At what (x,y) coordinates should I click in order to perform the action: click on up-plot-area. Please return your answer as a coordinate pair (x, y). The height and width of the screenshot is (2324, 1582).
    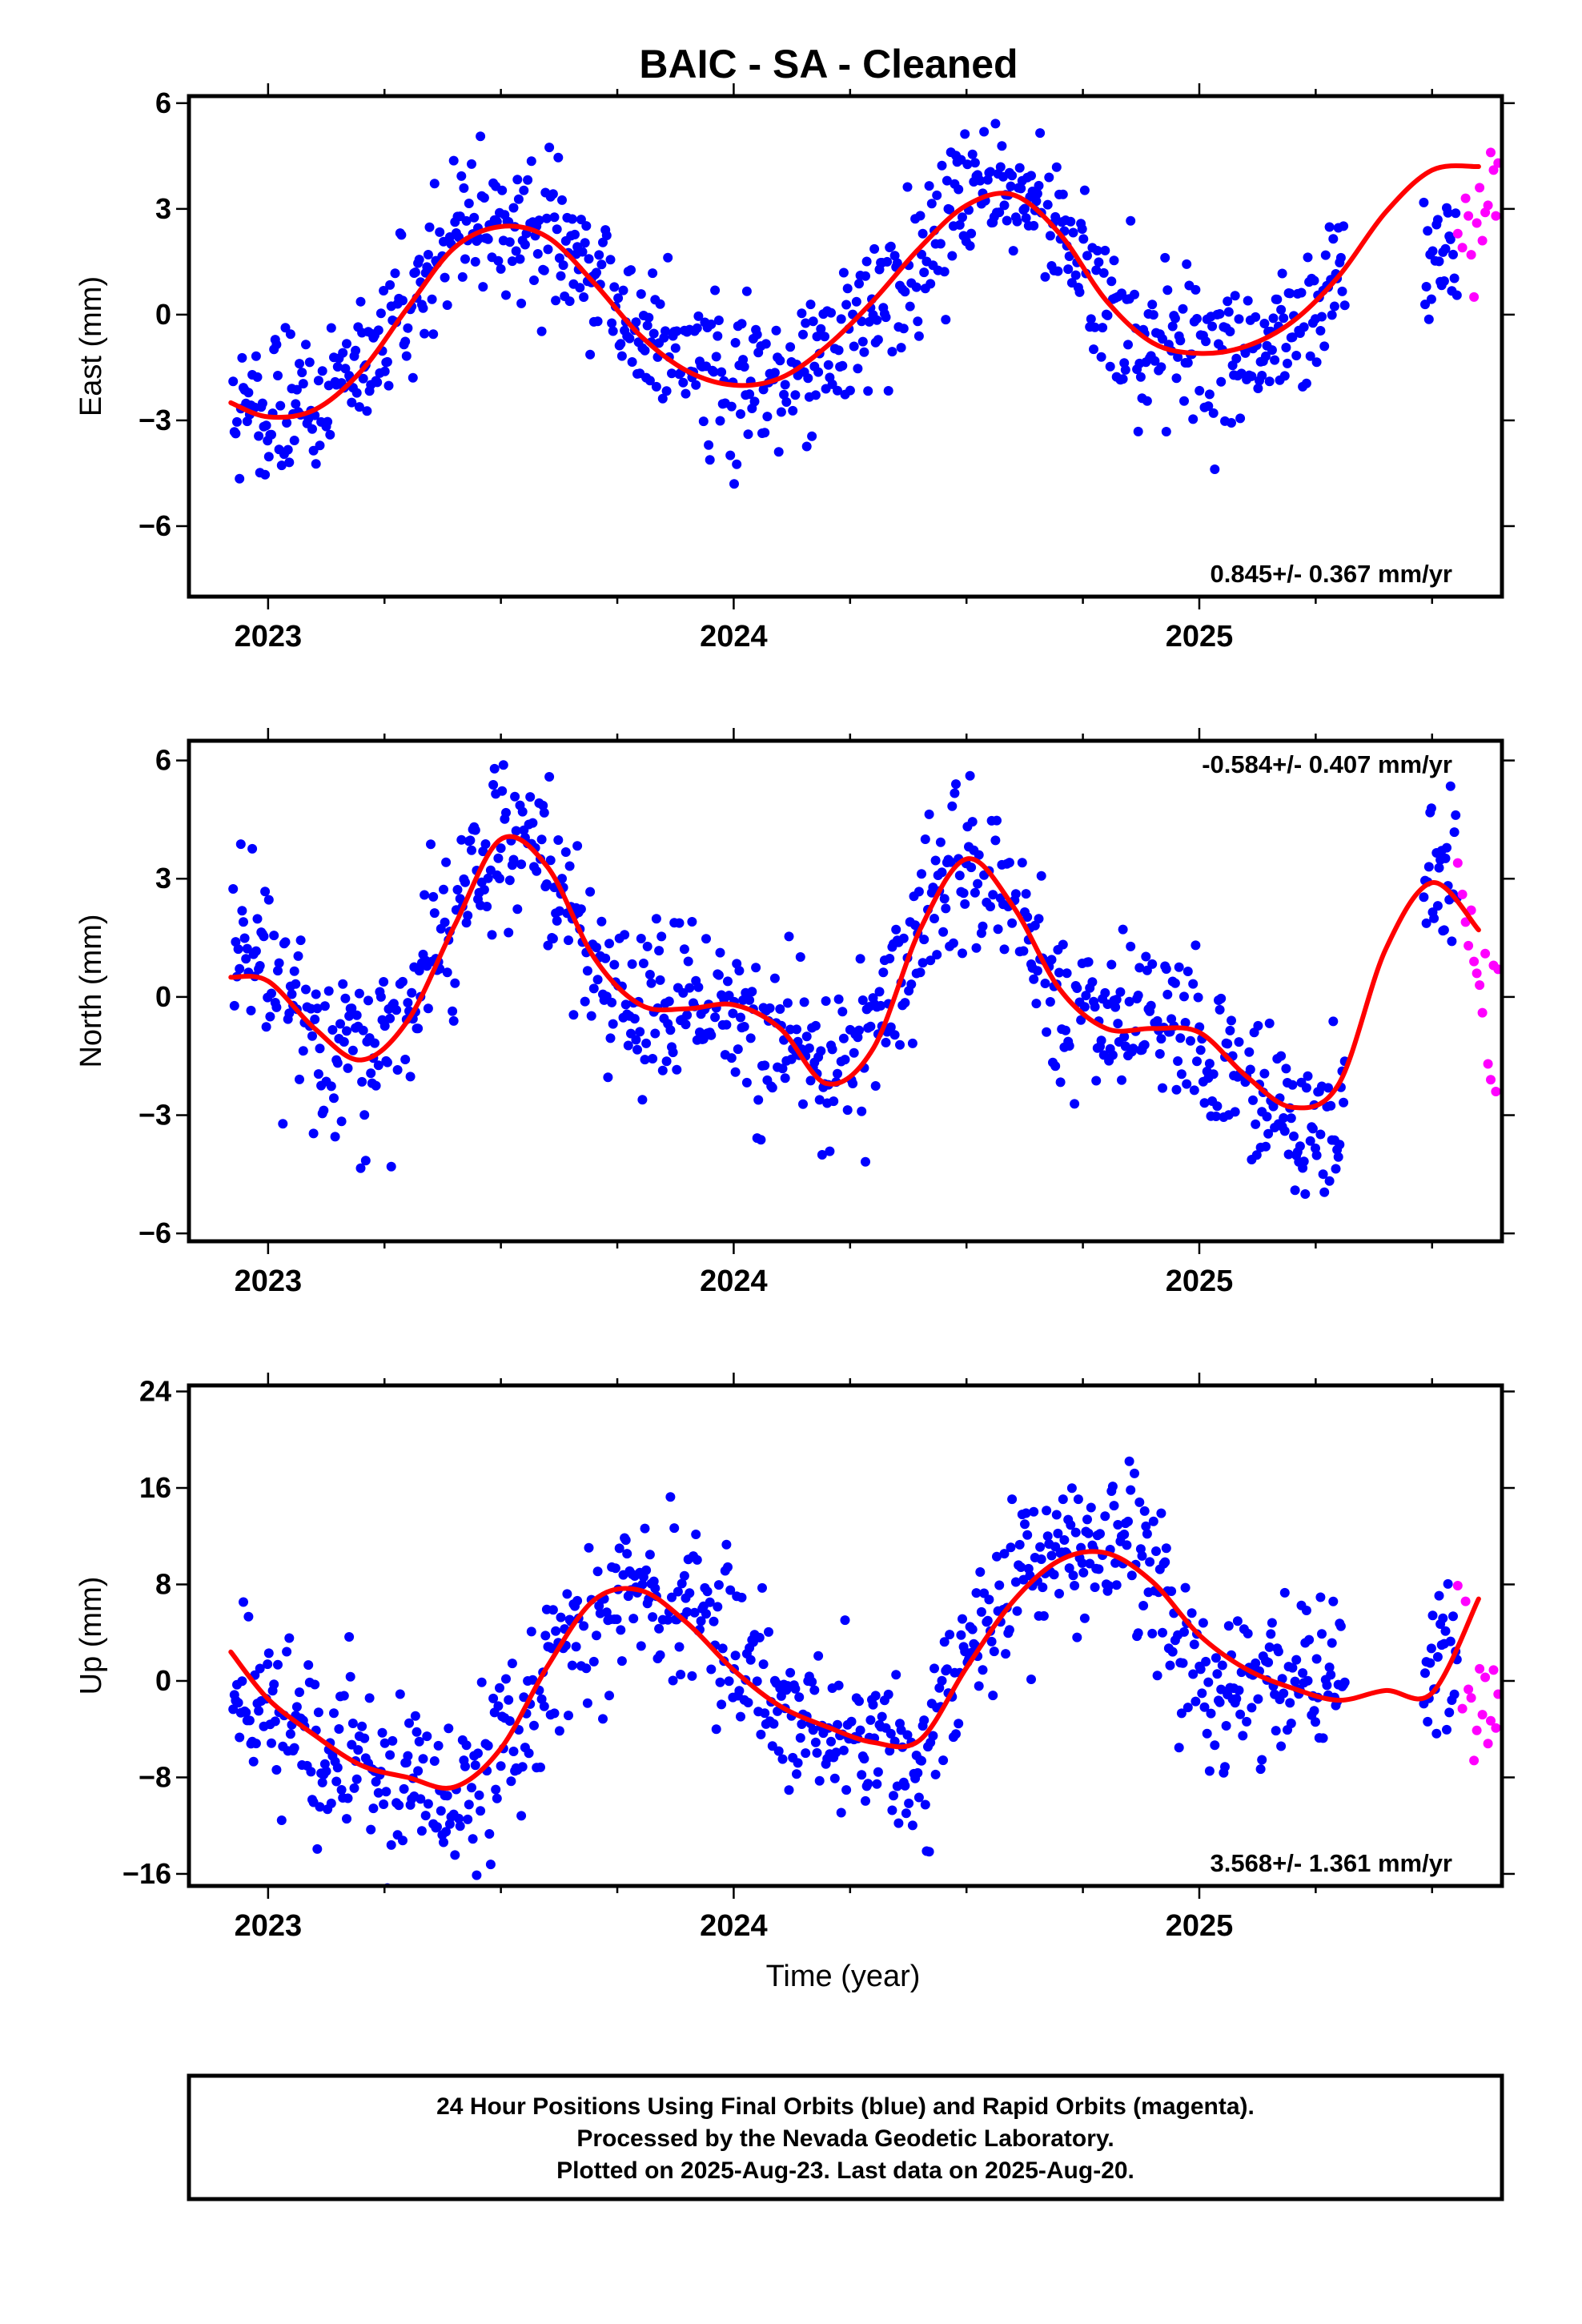
    Looking at the image, I should click on (865, 1671).